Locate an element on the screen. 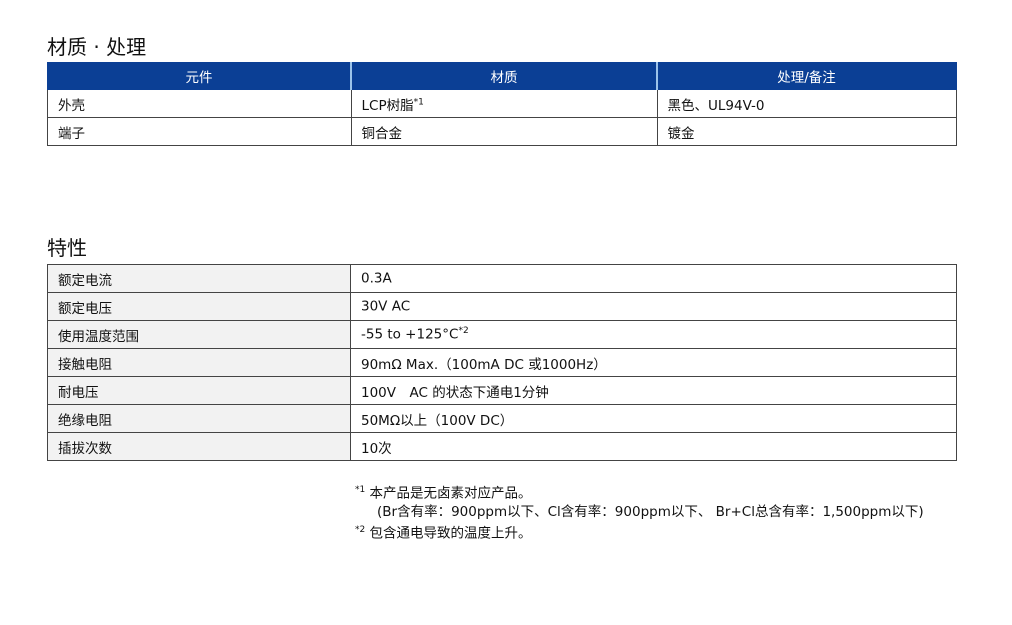 The height and width of the screenshot is (625, 1012). table-row: 外壳 LCP树脂*1 黑色、UL94V-0 is located at coordinates (502, 103).